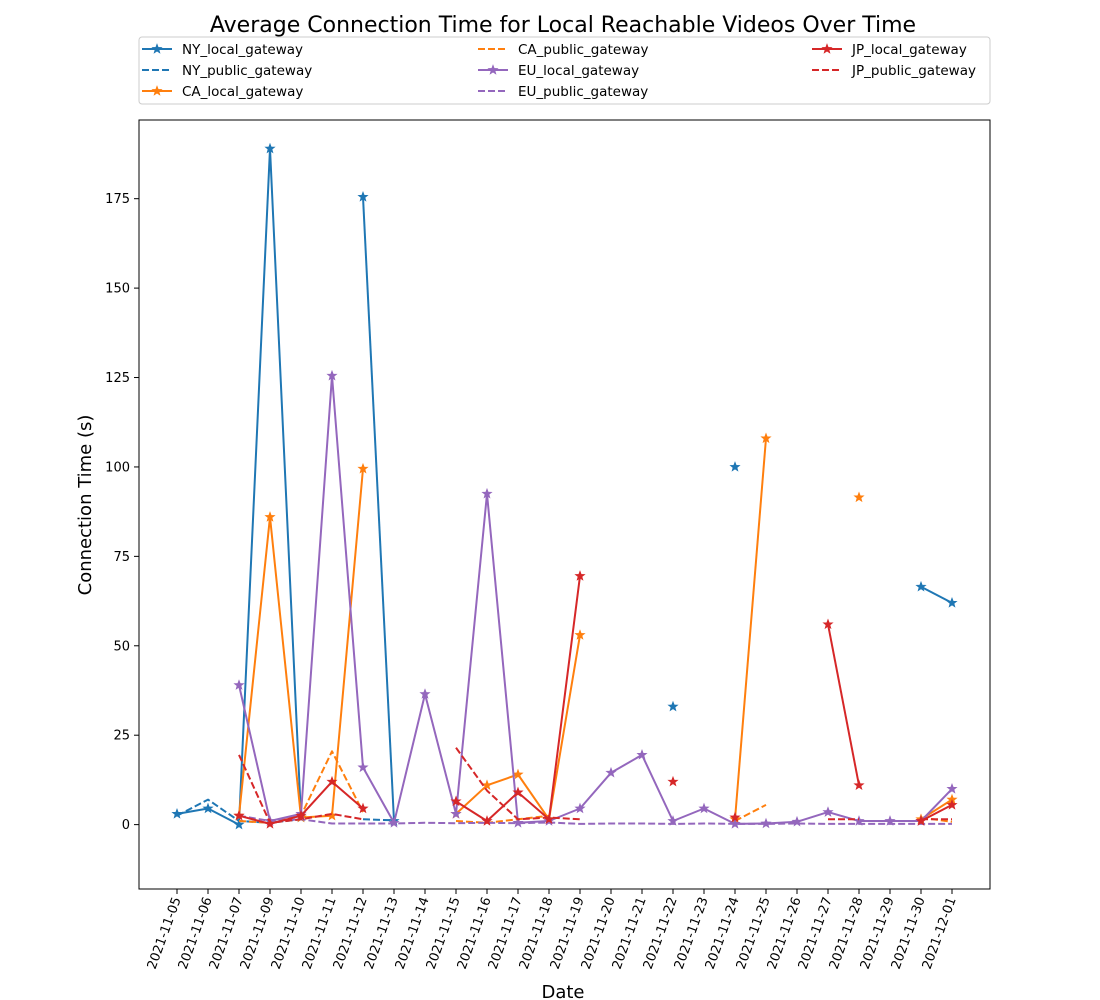 This screenshot has height=1000, width=1100. Describe the element at coordinates (913, 71) in the screenshot. I see `legend-label: JP_public_gateway` at that location.